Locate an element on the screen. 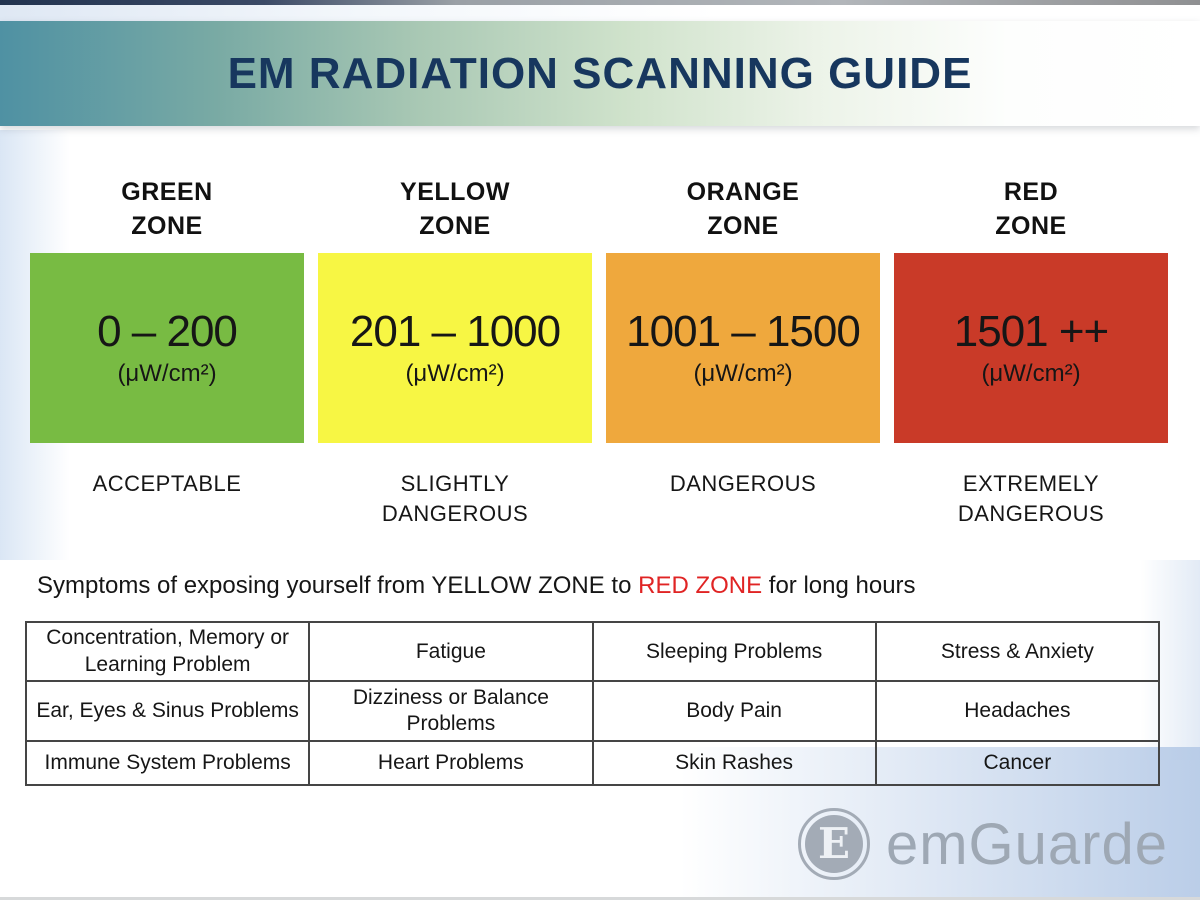 The height and width of the screenshot is (900, 1200). symptom-cell: Stress & Anxiety is located at coordinates (1017, 651).